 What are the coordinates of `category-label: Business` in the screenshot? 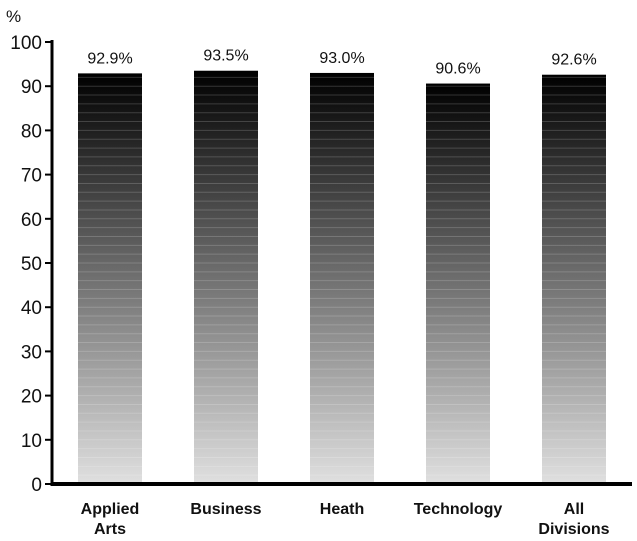 It's located at (225, 509).